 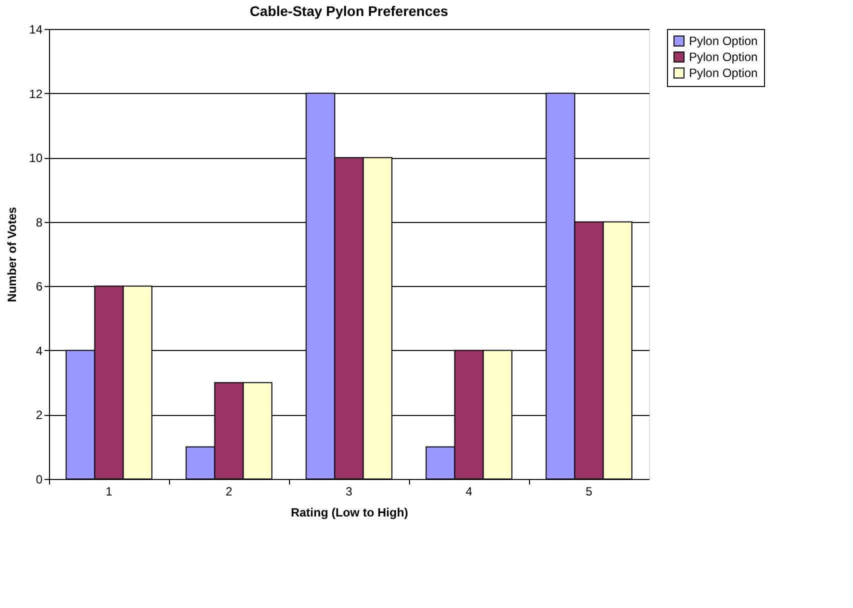 I want to click on y-tick-label: 8, so click(x=39, y=222).